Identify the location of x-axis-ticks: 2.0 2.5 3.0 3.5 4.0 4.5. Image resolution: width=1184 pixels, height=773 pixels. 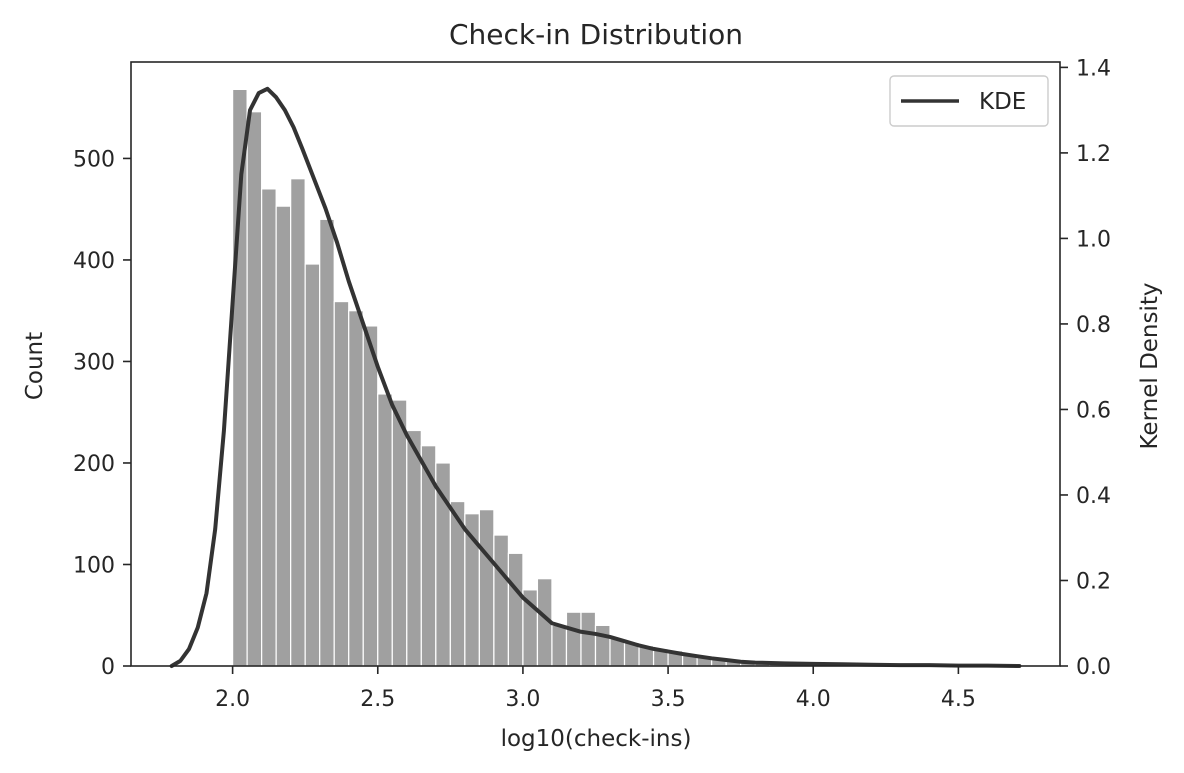
(595, 689).